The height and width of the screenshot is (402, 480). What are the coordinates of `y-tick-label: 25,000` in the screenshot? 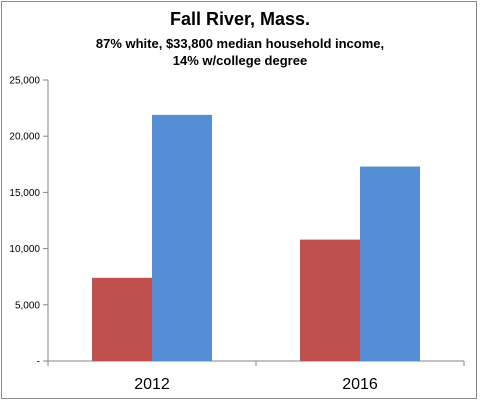 It's located at (24, 81).